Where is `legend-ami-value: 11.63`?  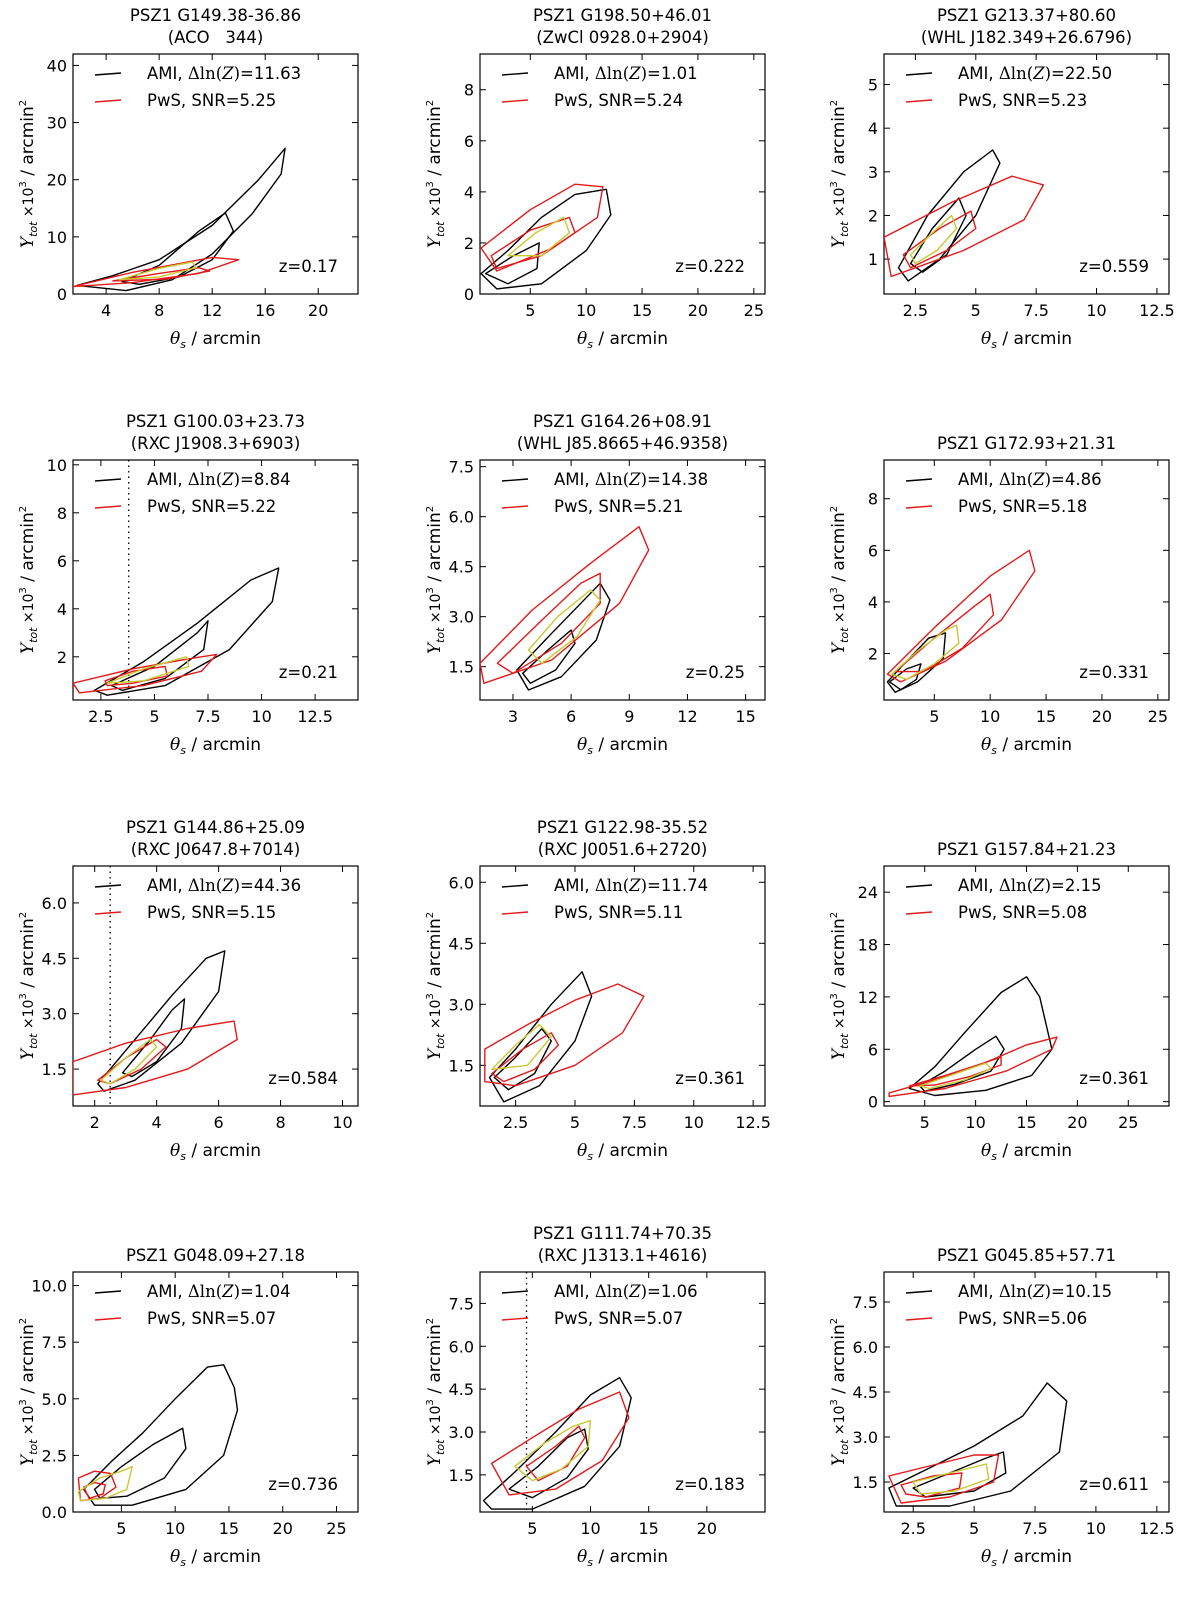 legend-ami-value: 11.63 is located at coordinates (277, 73).